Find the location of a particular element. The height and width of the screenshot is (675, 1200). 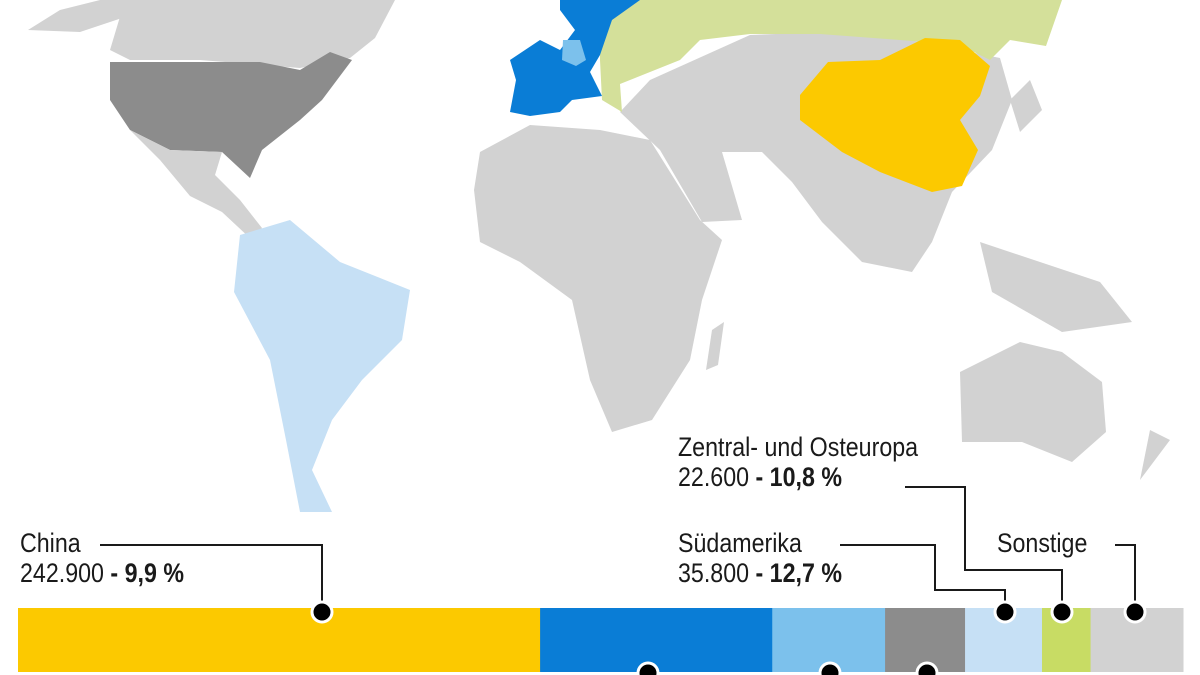

map-greenland is located at coordinates (81, 16).